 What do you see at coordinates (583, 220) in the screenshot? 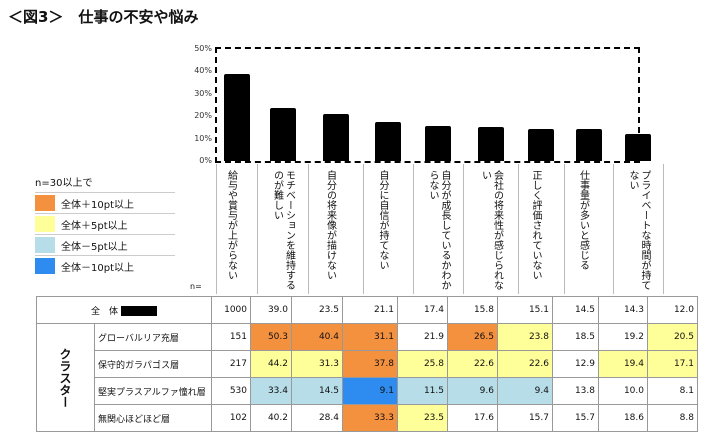
I see `category-label: 仕事量が多いと感じる` at bounding box center [583, 220].